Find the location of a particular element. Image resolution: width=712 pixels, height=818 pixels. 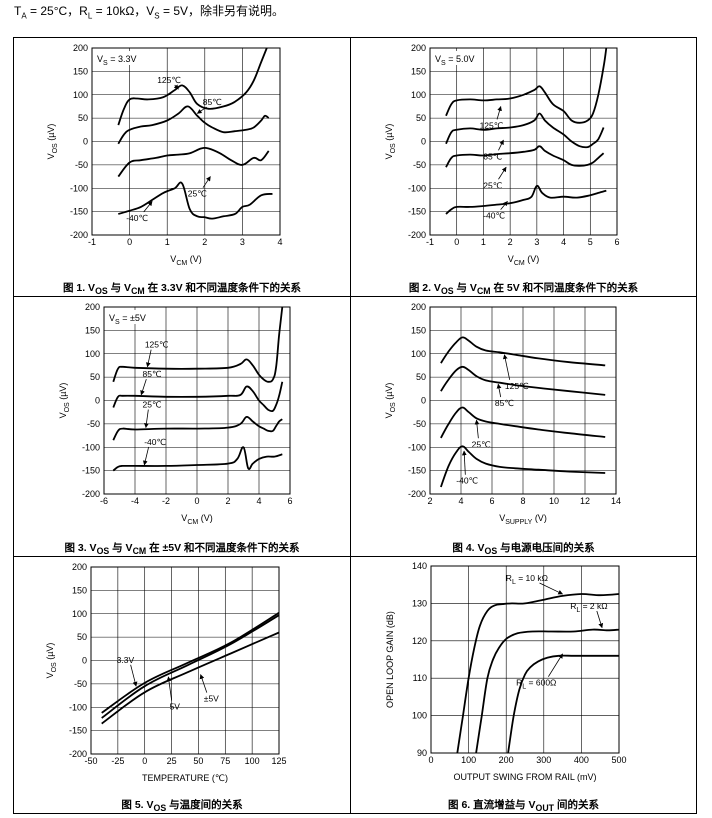

y-tick-label: 140 is located at coordinates (419, 566).